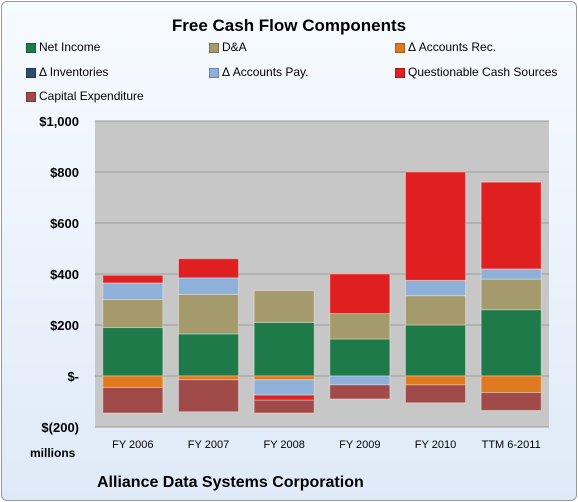  I want to click on legend-label: Δ Inventories, so click(74, 72).